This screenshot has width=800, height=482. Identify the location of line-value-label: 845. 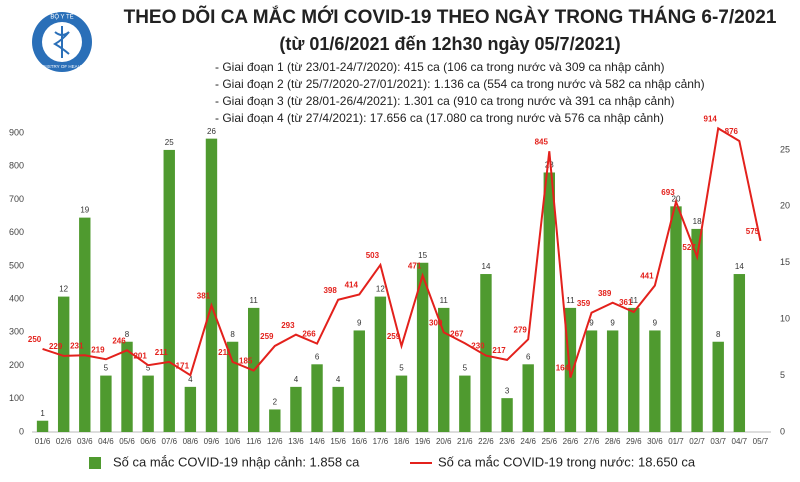
(542, 141).